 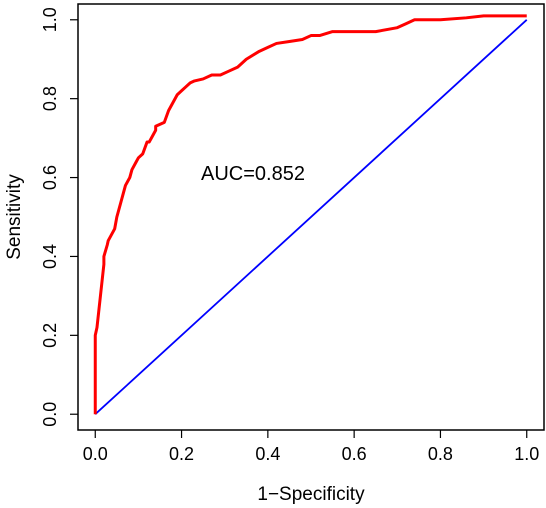 I want to click on y-tick-label: 0.2, so click(x=50, y=335).